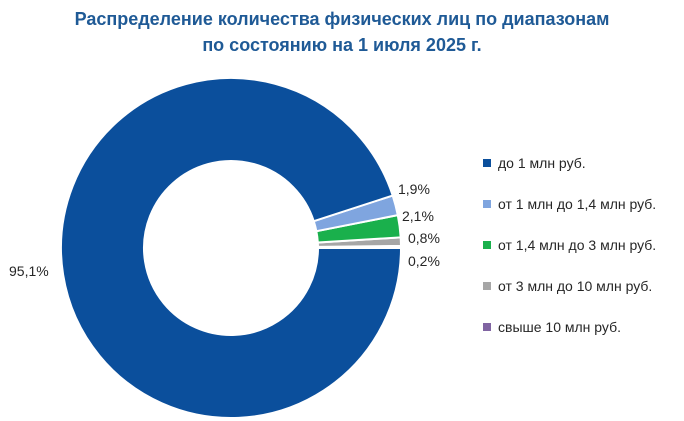  I want to click on legend-item-1-4m-3m: от 1,4 млн до 3 млн руб., so click(569, 245).